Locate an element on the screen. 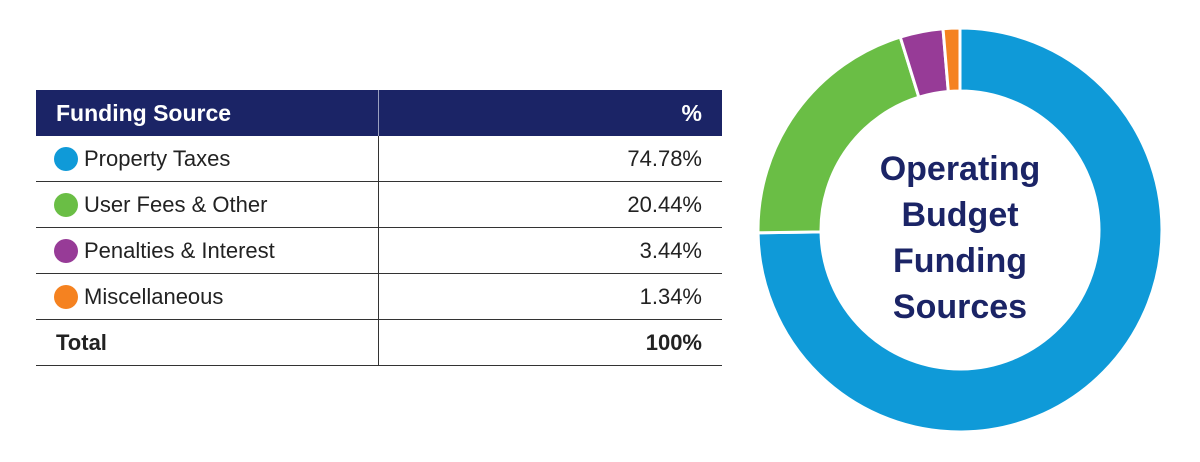 This screenshot has height=462, width=1200. table-row: Miscellaneous 1.34% is located at coordinates (379, 296).